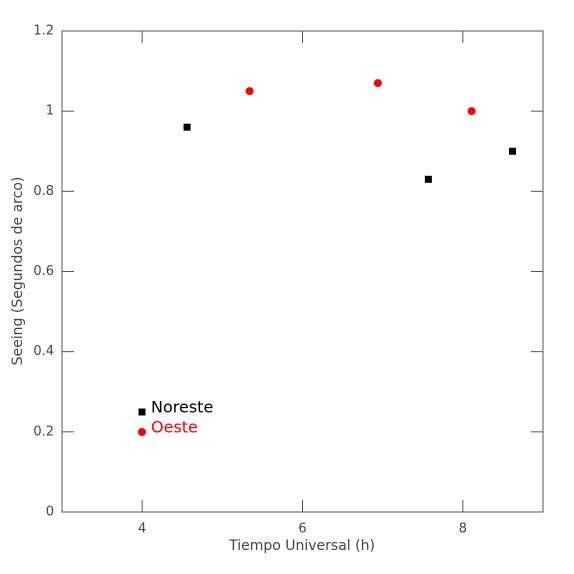 The height and width of the screenshot is (574, 574). Describe the element at coordinates (463, 529) in the screenshot. I see `x-tick-label: 8` at that location.